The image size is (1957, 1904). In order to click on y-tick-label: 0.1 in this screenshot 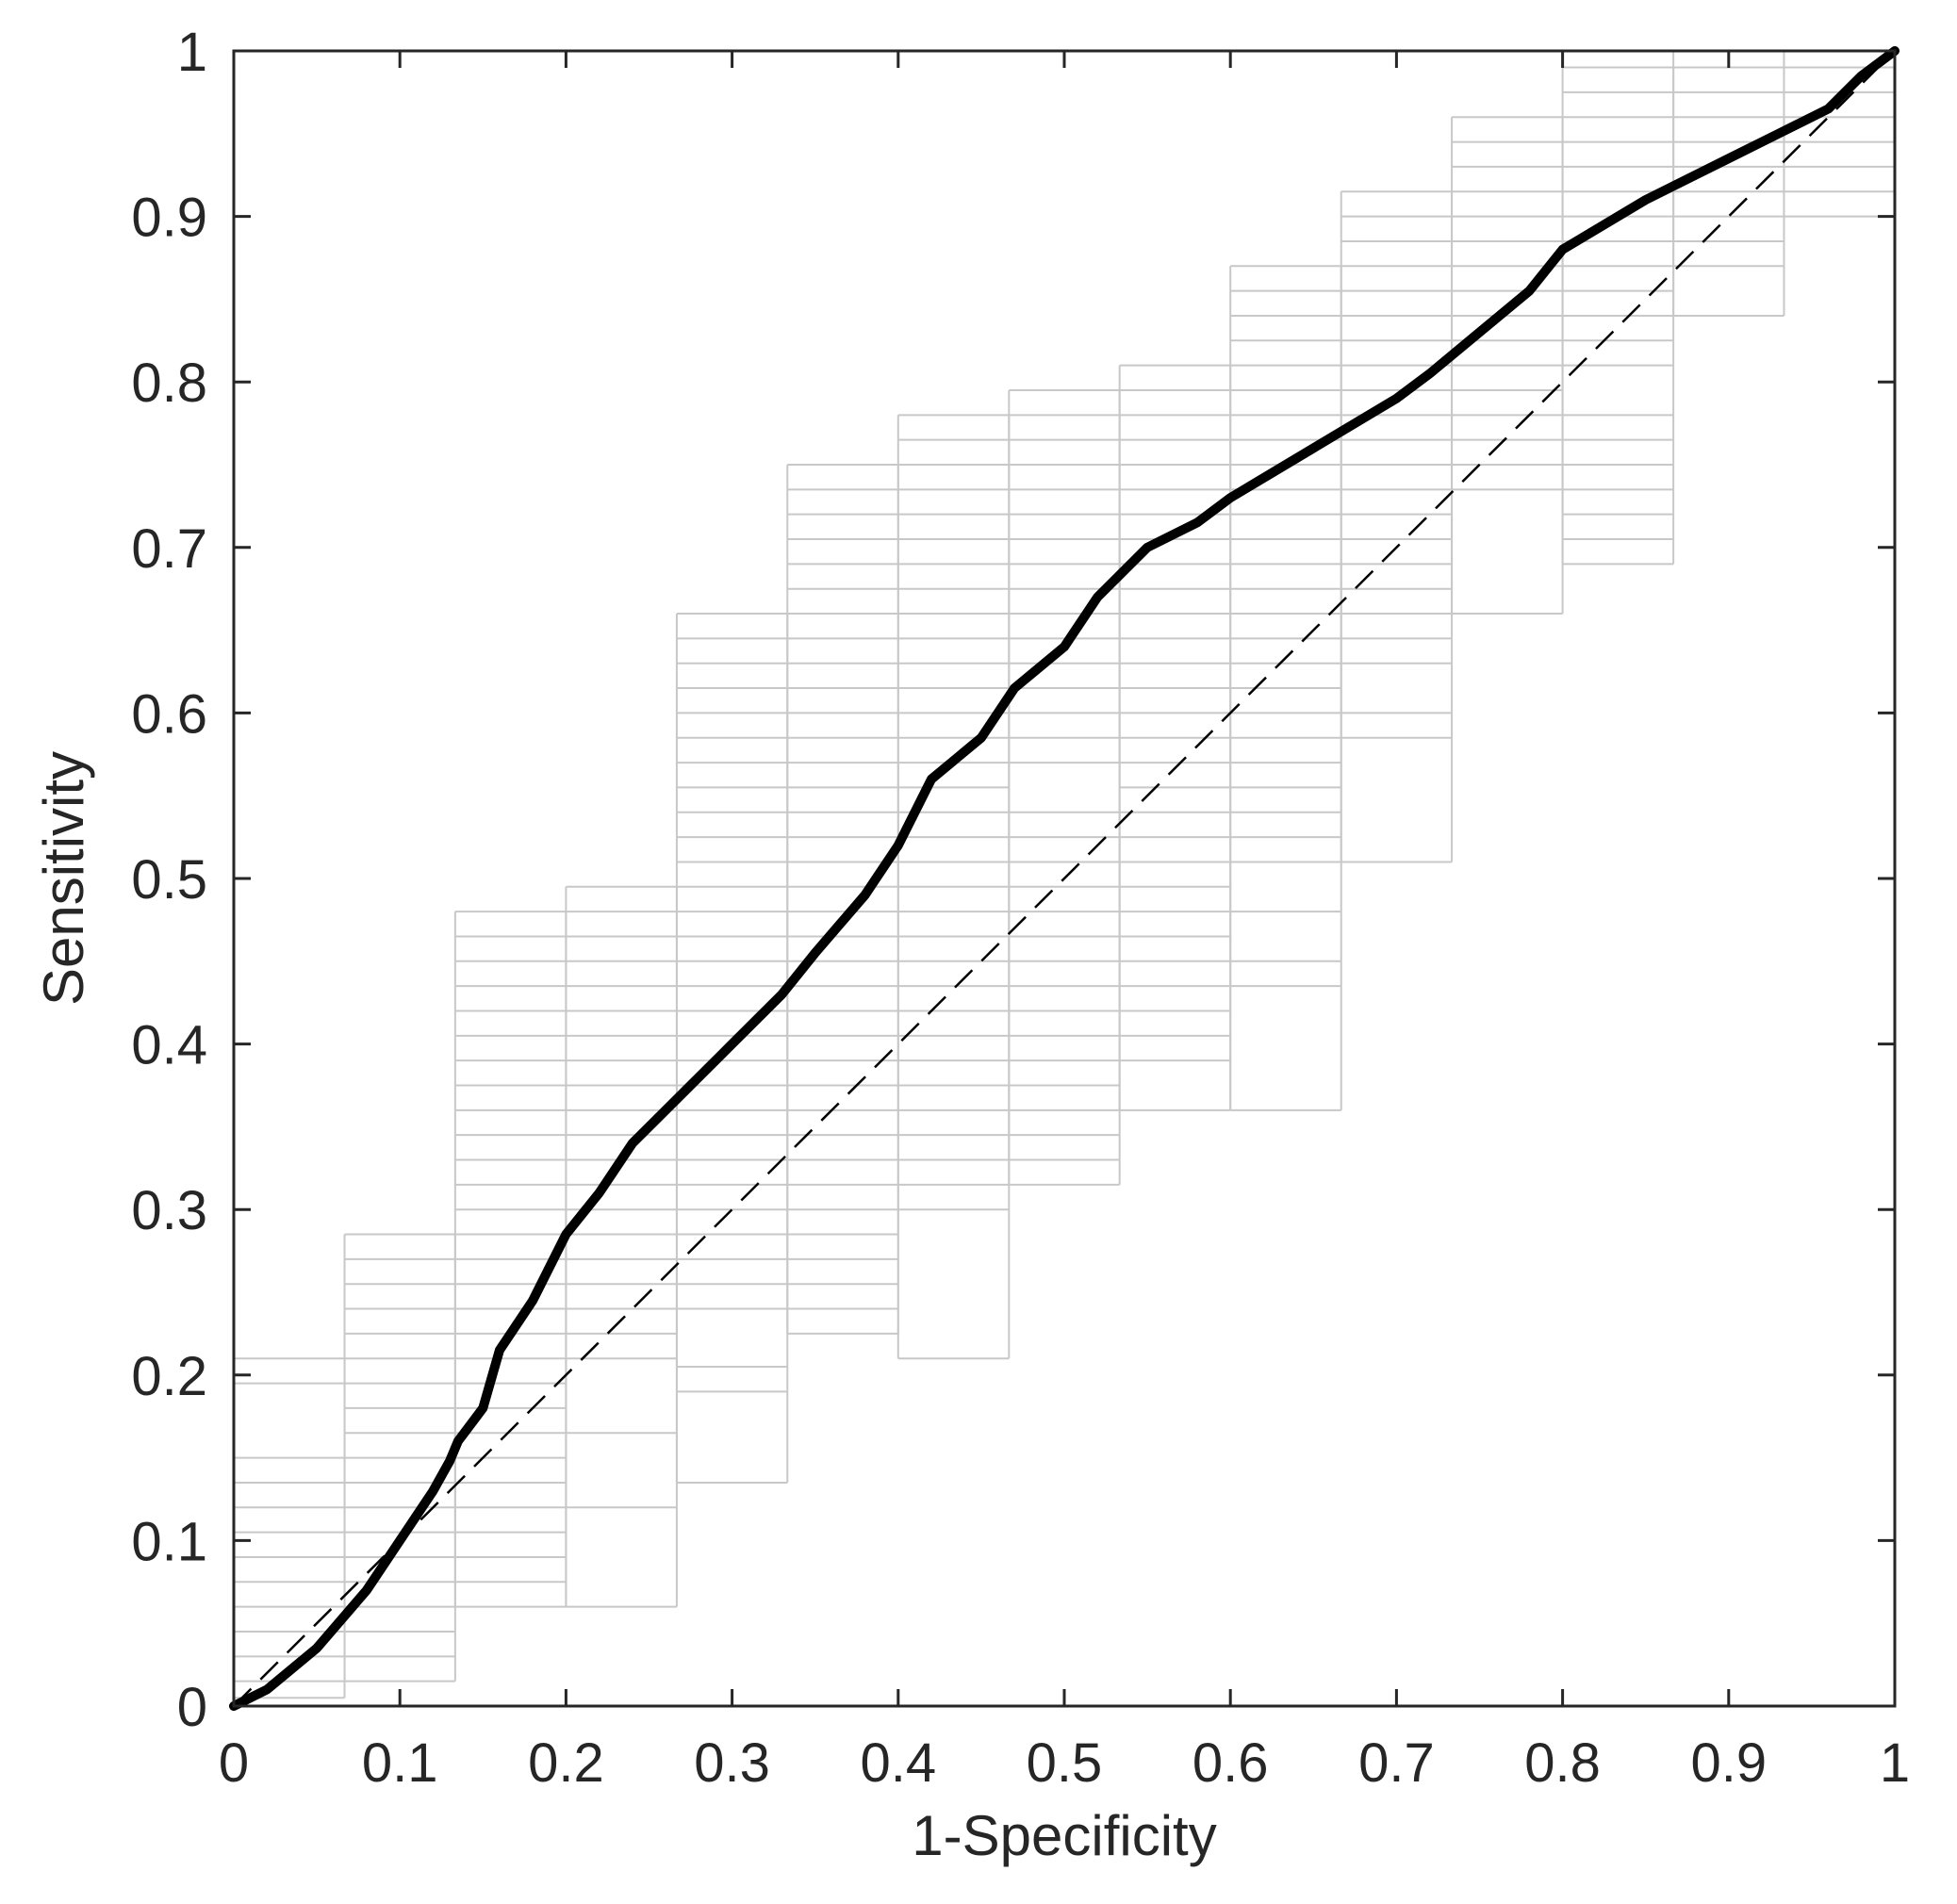, I will do `click(169, 1541)`.